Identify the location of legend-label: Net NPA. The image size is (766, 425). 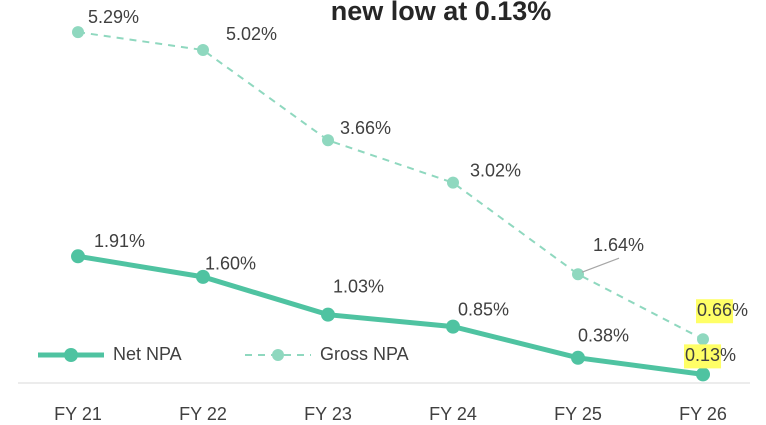
(147, 354).